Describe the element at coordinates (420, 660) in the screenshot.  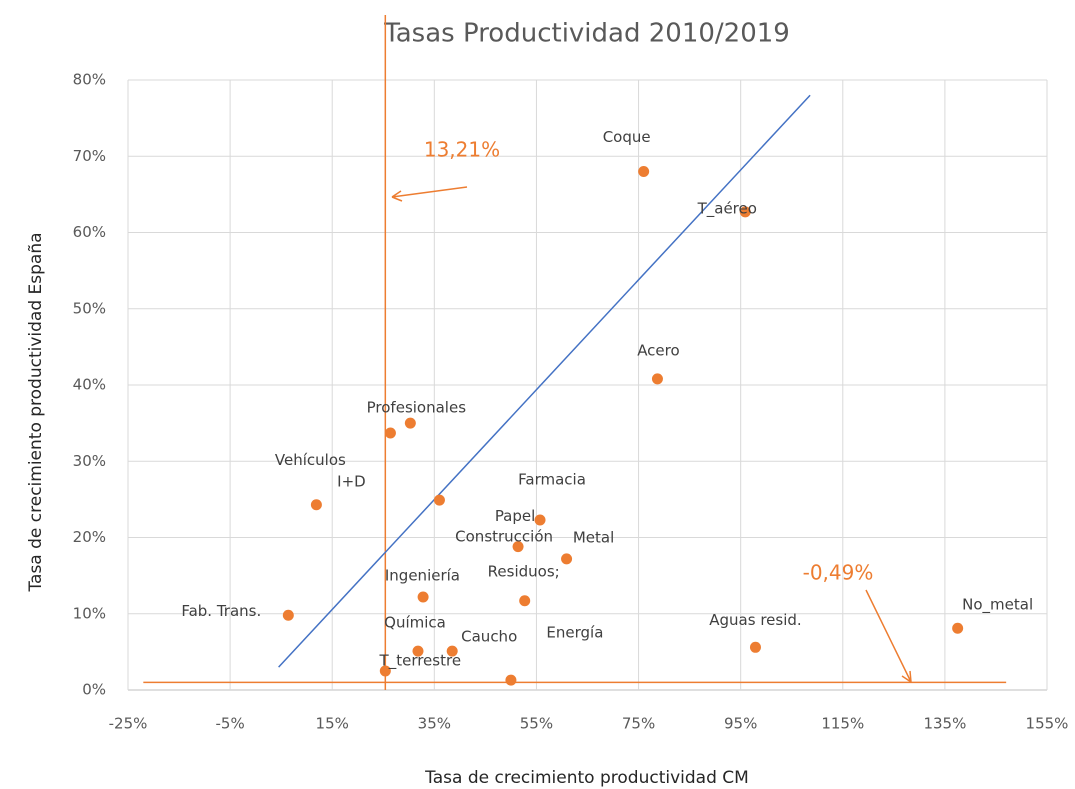
I see `point-label: T_terrestre` at that location.